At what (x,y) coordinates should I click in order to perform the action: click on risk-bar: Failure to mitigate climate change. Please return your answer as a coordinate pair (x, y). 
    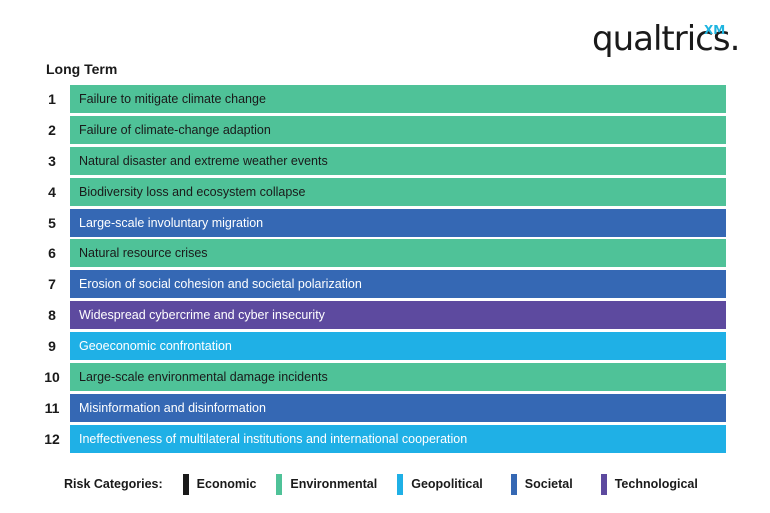
    Looking at the image, I should click on (398, 99).